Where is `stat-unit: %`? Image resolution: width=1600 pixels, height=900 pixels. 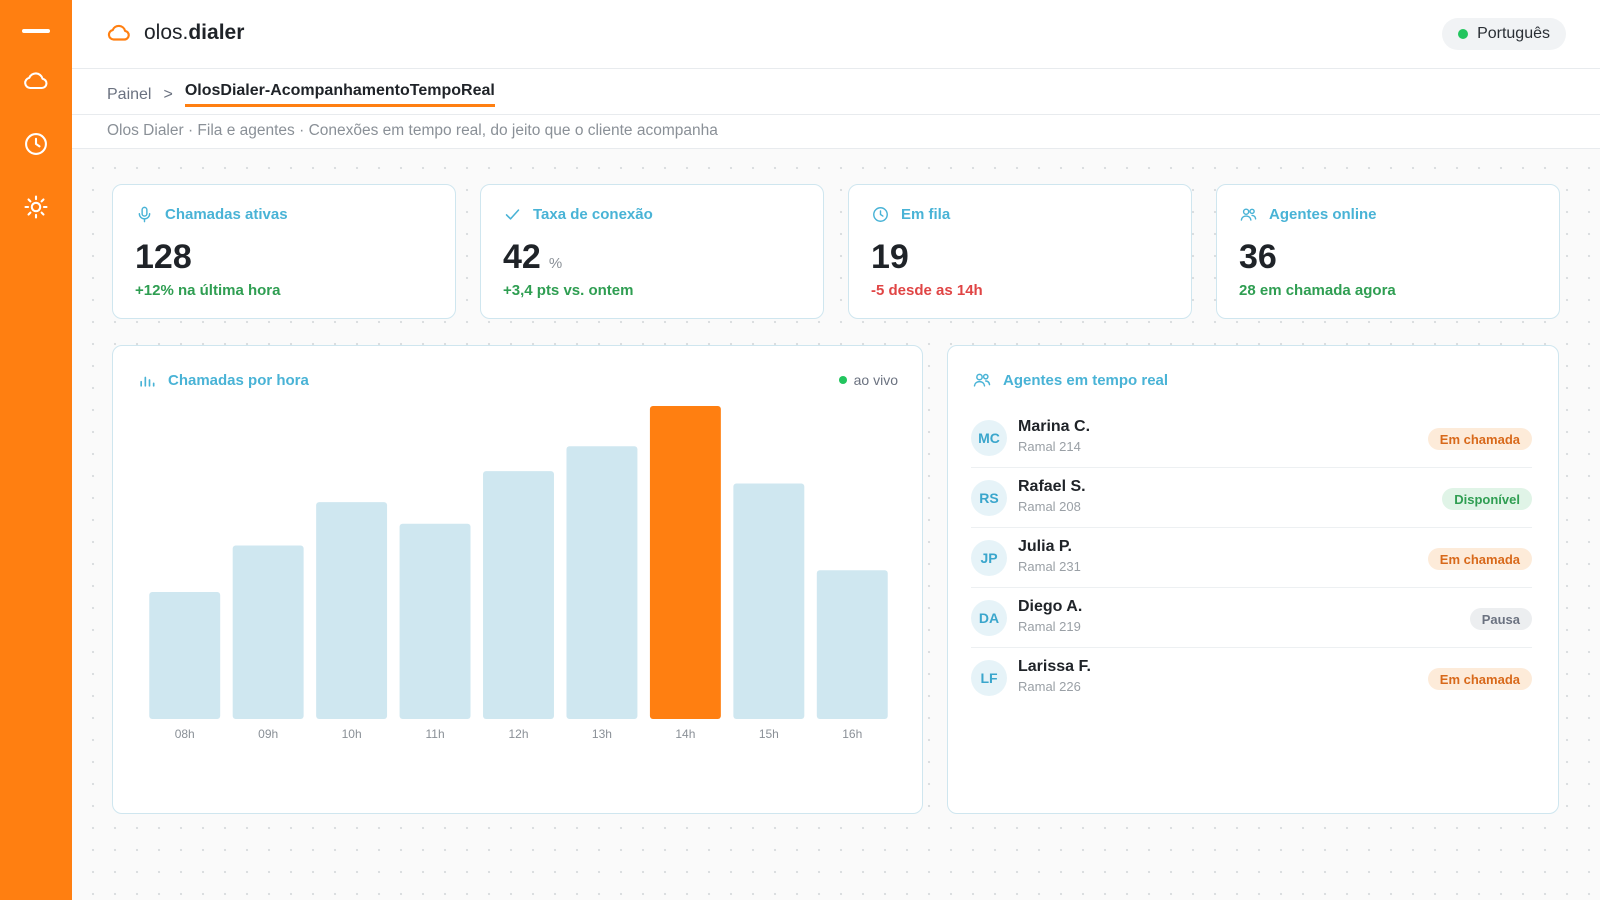 stat-unit: % is located at coordinates (555, 263).